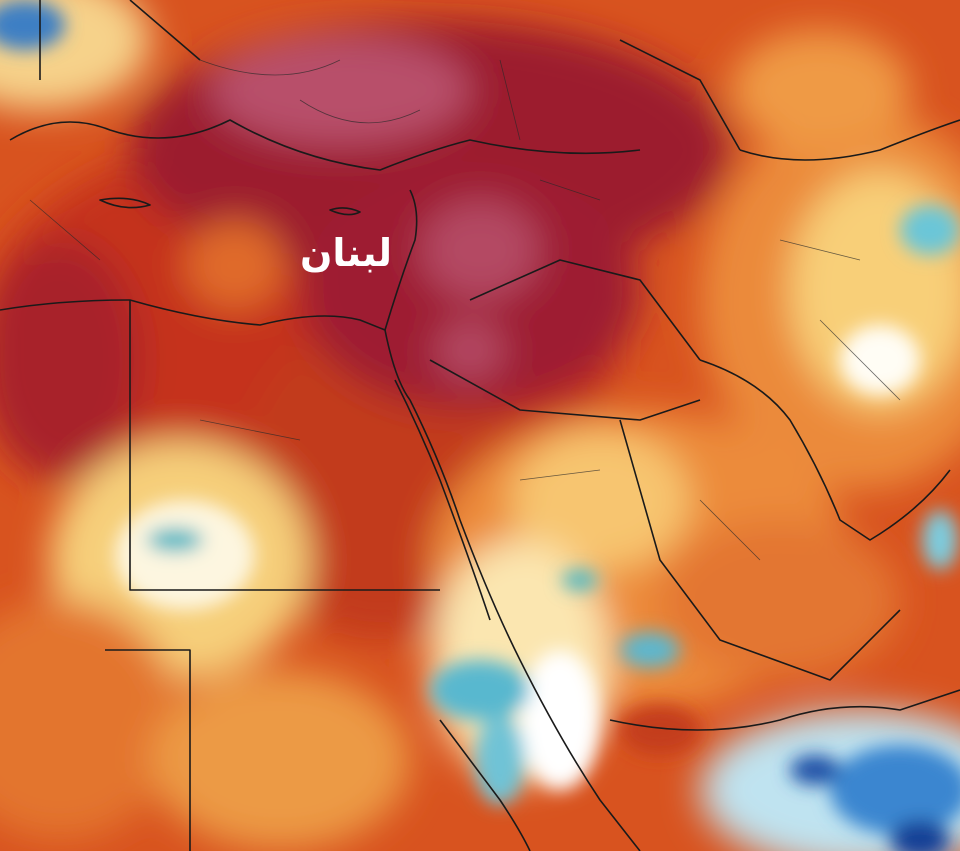 The image size is (960, 851). I want to click on country-label: لبنان, so click(346, 253).